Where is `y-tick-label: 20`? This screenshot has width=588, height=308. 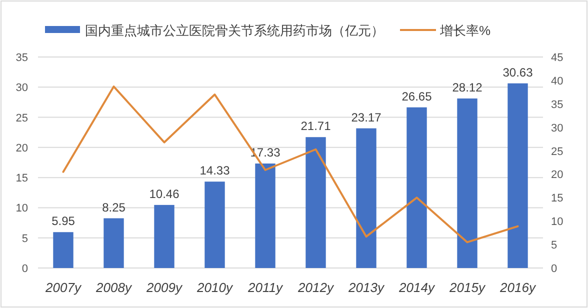 y-tick-label: 20 is located at coordinates (22, 148).